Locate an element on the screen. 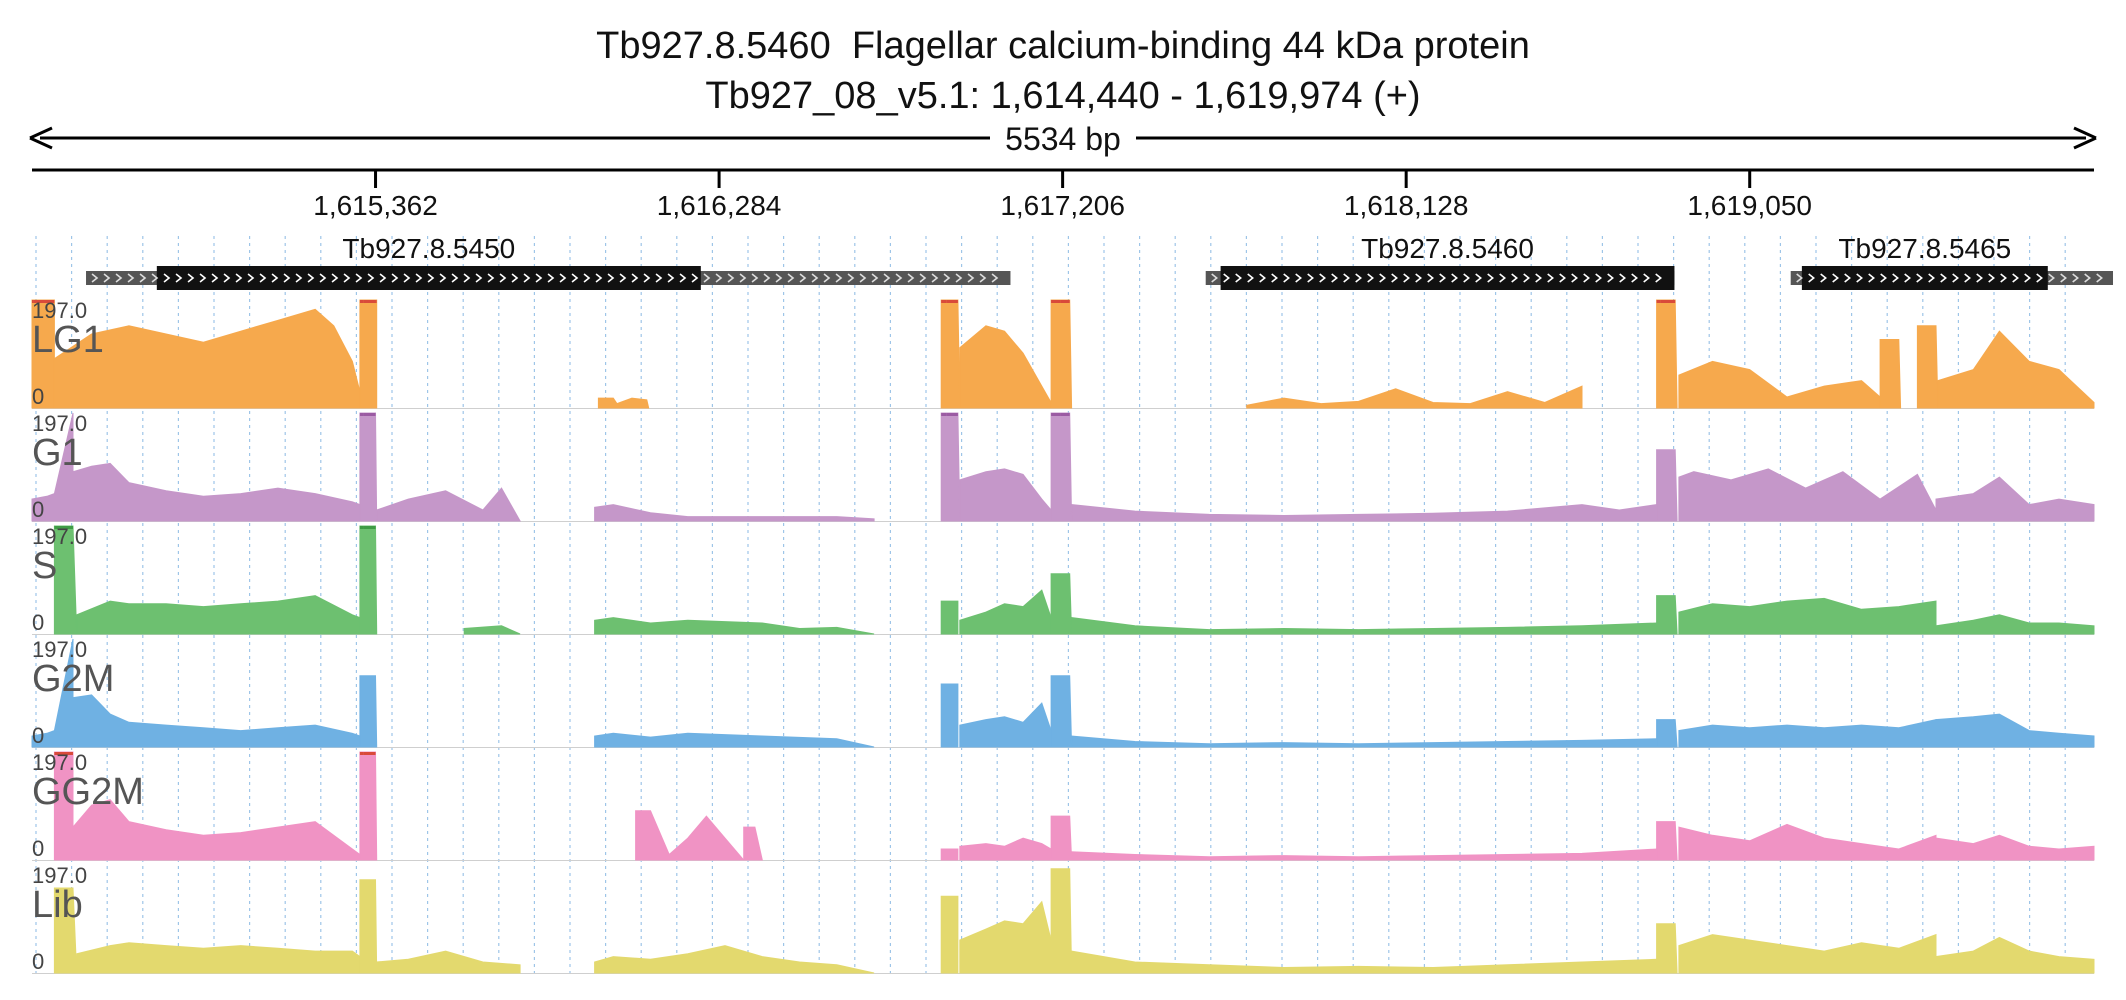 This screenshot has width=2126, height=1000. ruler-tick-label: 1,619,050 is located at coordinates (1749, 205).